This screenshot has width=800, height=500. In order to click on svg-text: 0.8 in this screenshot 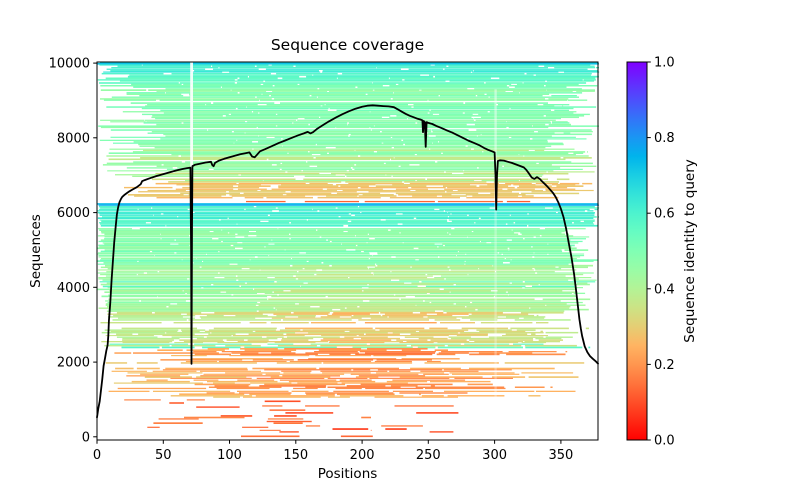, I will do `click(664, 138)`.